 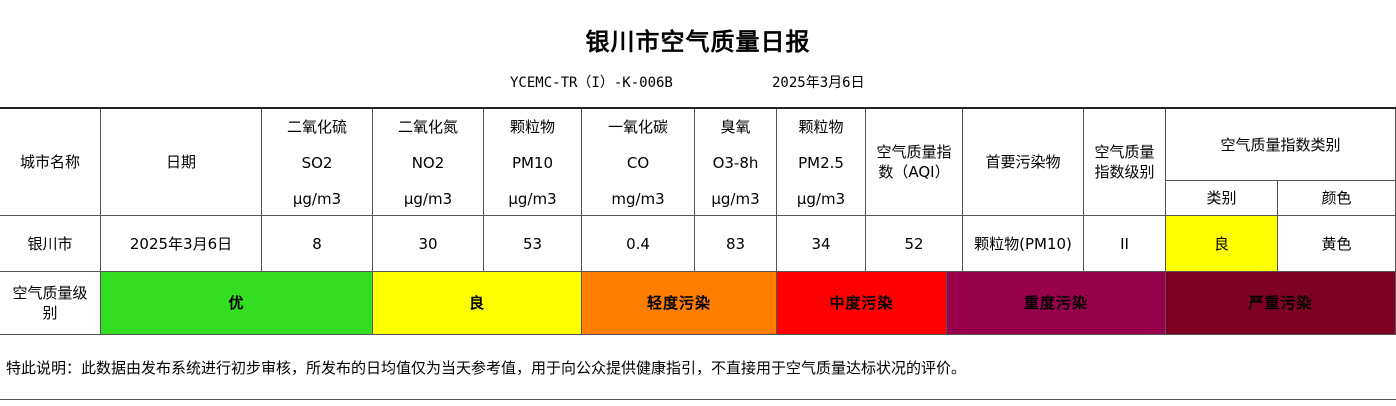 I want to click on report-title: 银川市空气质量日报, so click(x=698, y=42).